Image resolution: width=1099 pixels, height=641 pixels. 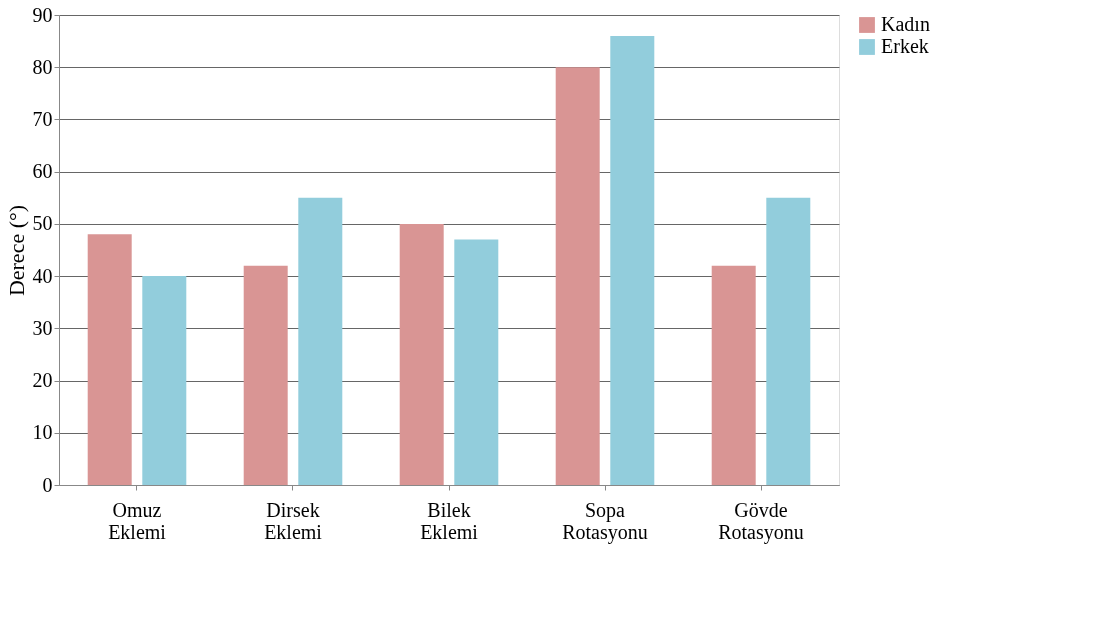 I want to click on x-tick-label: Bilek Eklemi, so click(x=449, y=520).